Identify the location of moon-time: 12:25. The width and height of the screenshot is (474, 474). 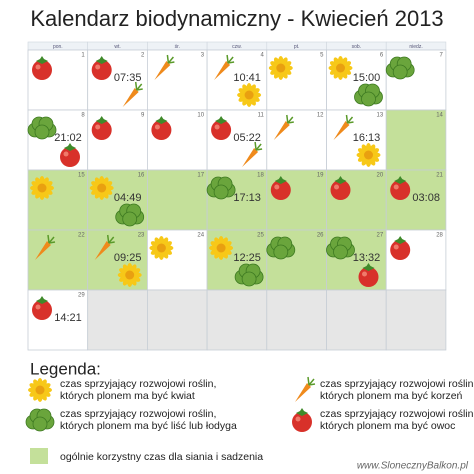
(247, 258).